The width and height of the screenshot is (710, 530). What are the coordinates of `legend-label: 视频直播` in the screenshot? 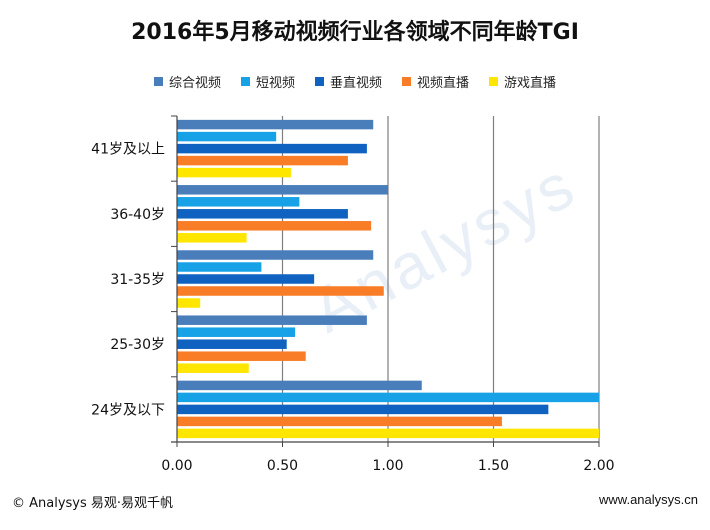 It's located at (443, 83).